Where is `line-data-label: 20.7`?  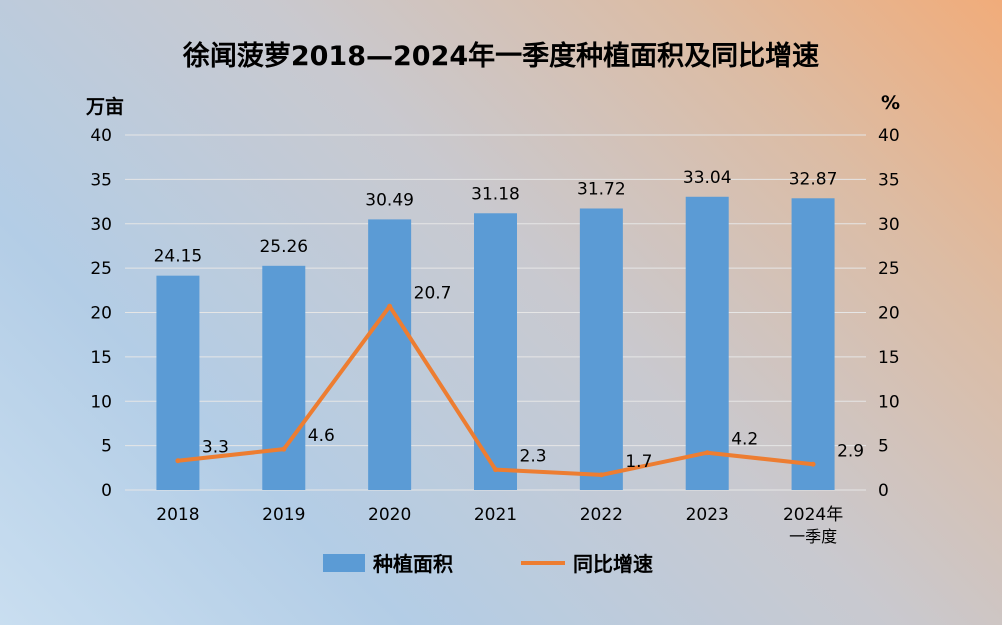
line-data-label: 20.7 is located at coordinates (433, 293).